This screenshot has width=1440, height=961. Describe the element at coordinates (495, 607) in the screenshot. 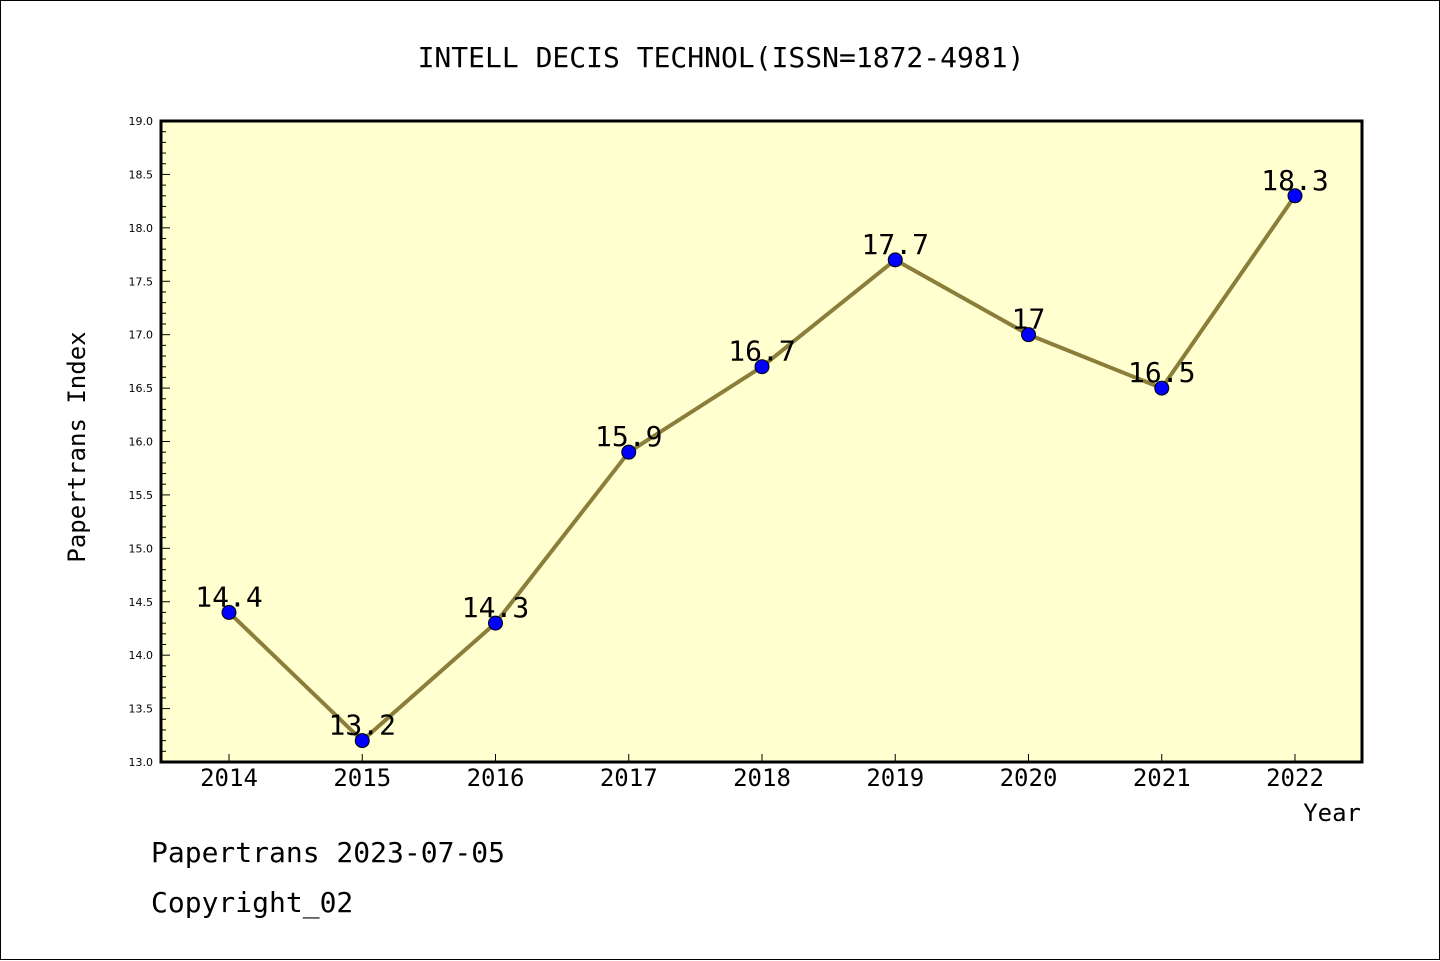

I see `data-label: 14.3` at that location.